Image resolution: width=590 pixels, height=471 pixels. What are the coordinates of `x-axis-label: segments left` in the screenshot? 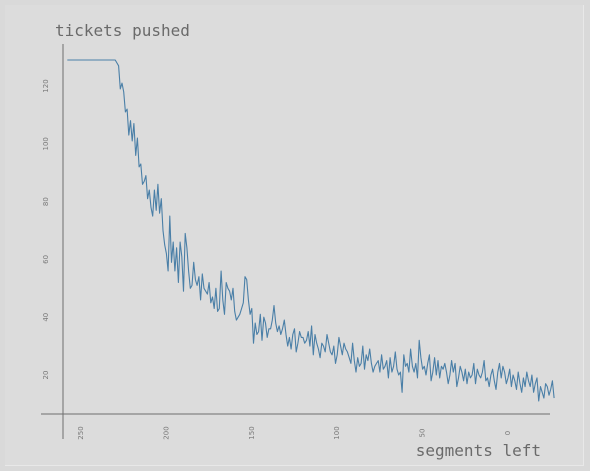 It's located at (478, 450).